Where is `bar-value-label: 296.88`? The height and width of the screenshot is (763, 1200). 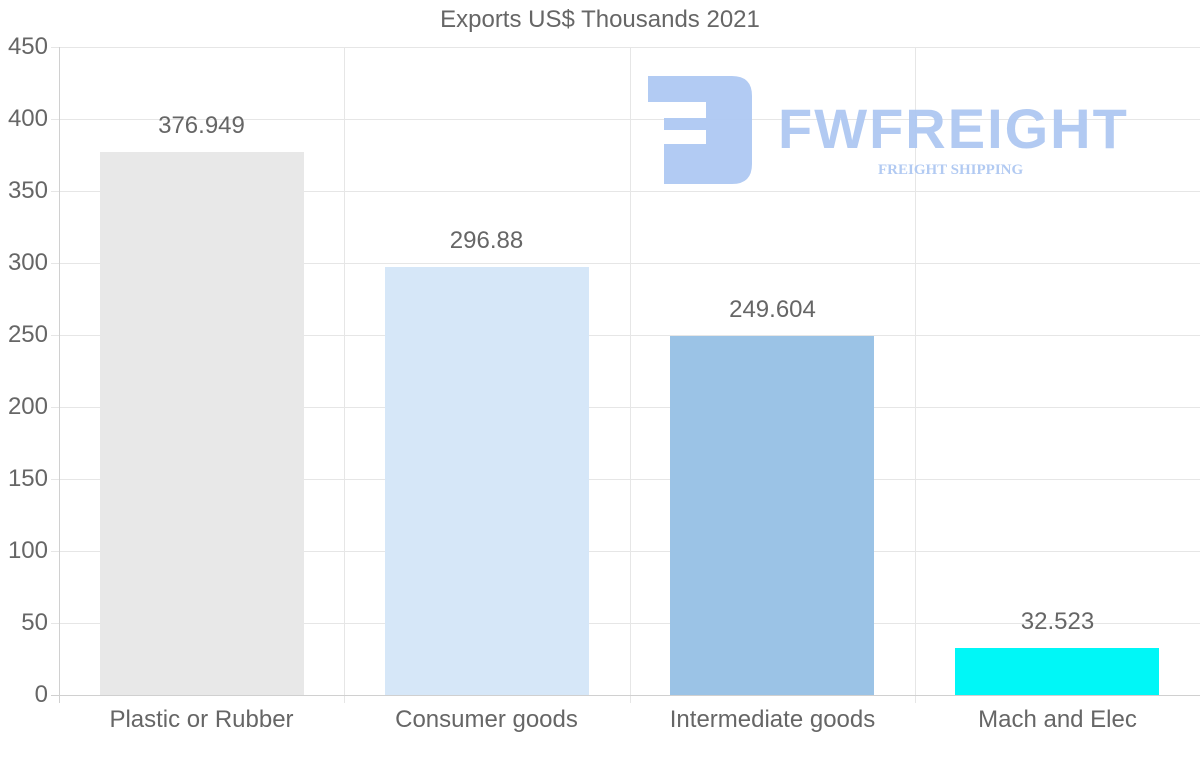
bar-value-label: 296.88 is located at coordinates (486, 240).